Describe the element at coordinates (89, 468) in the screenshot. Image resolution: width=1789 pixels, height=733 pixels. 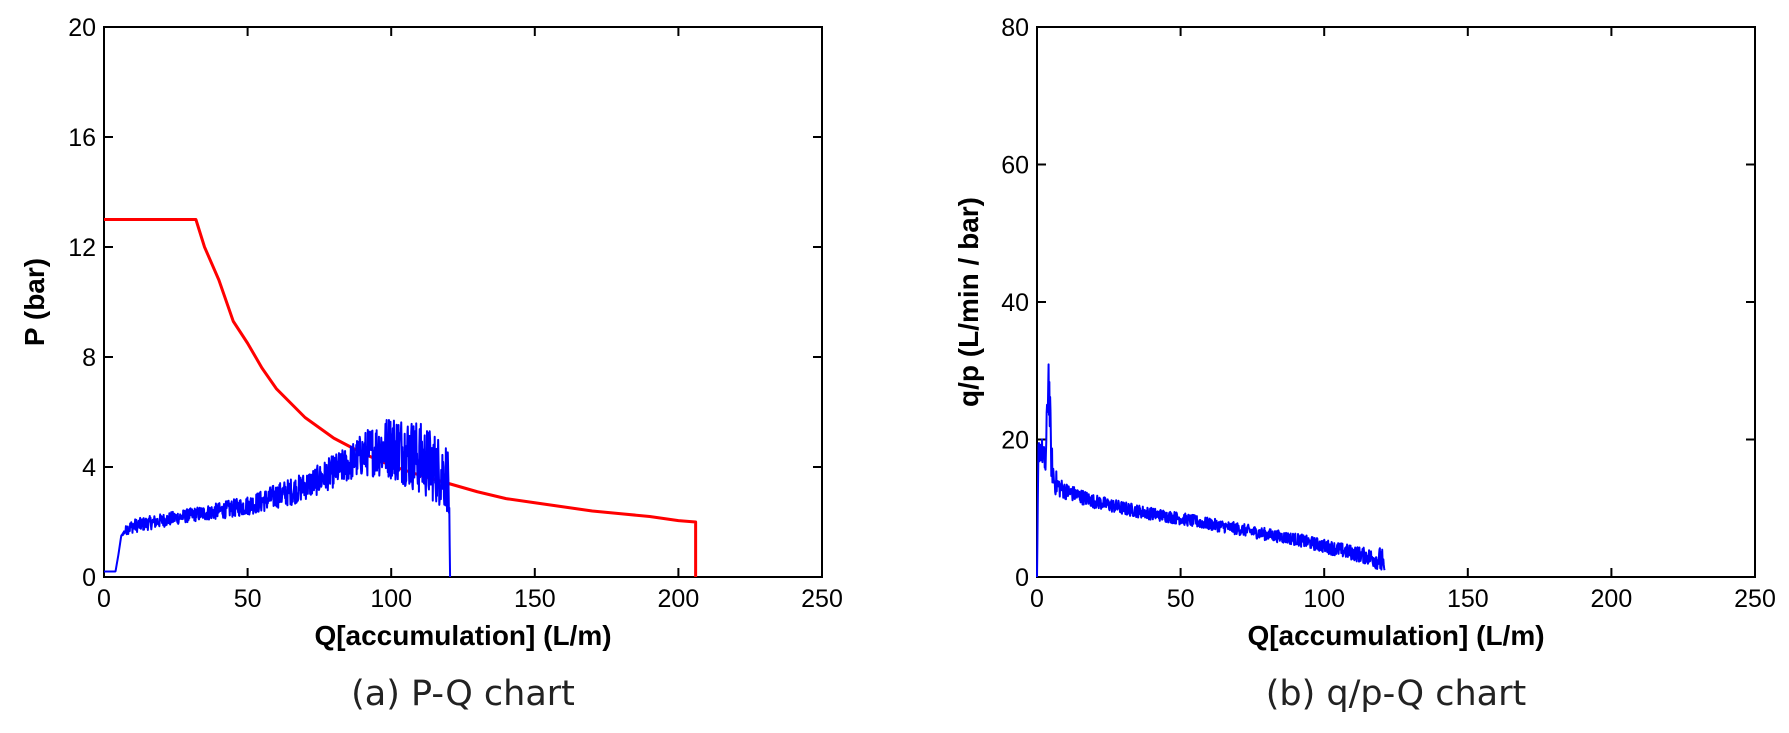
I see `y-tick-label: 4` at that location.